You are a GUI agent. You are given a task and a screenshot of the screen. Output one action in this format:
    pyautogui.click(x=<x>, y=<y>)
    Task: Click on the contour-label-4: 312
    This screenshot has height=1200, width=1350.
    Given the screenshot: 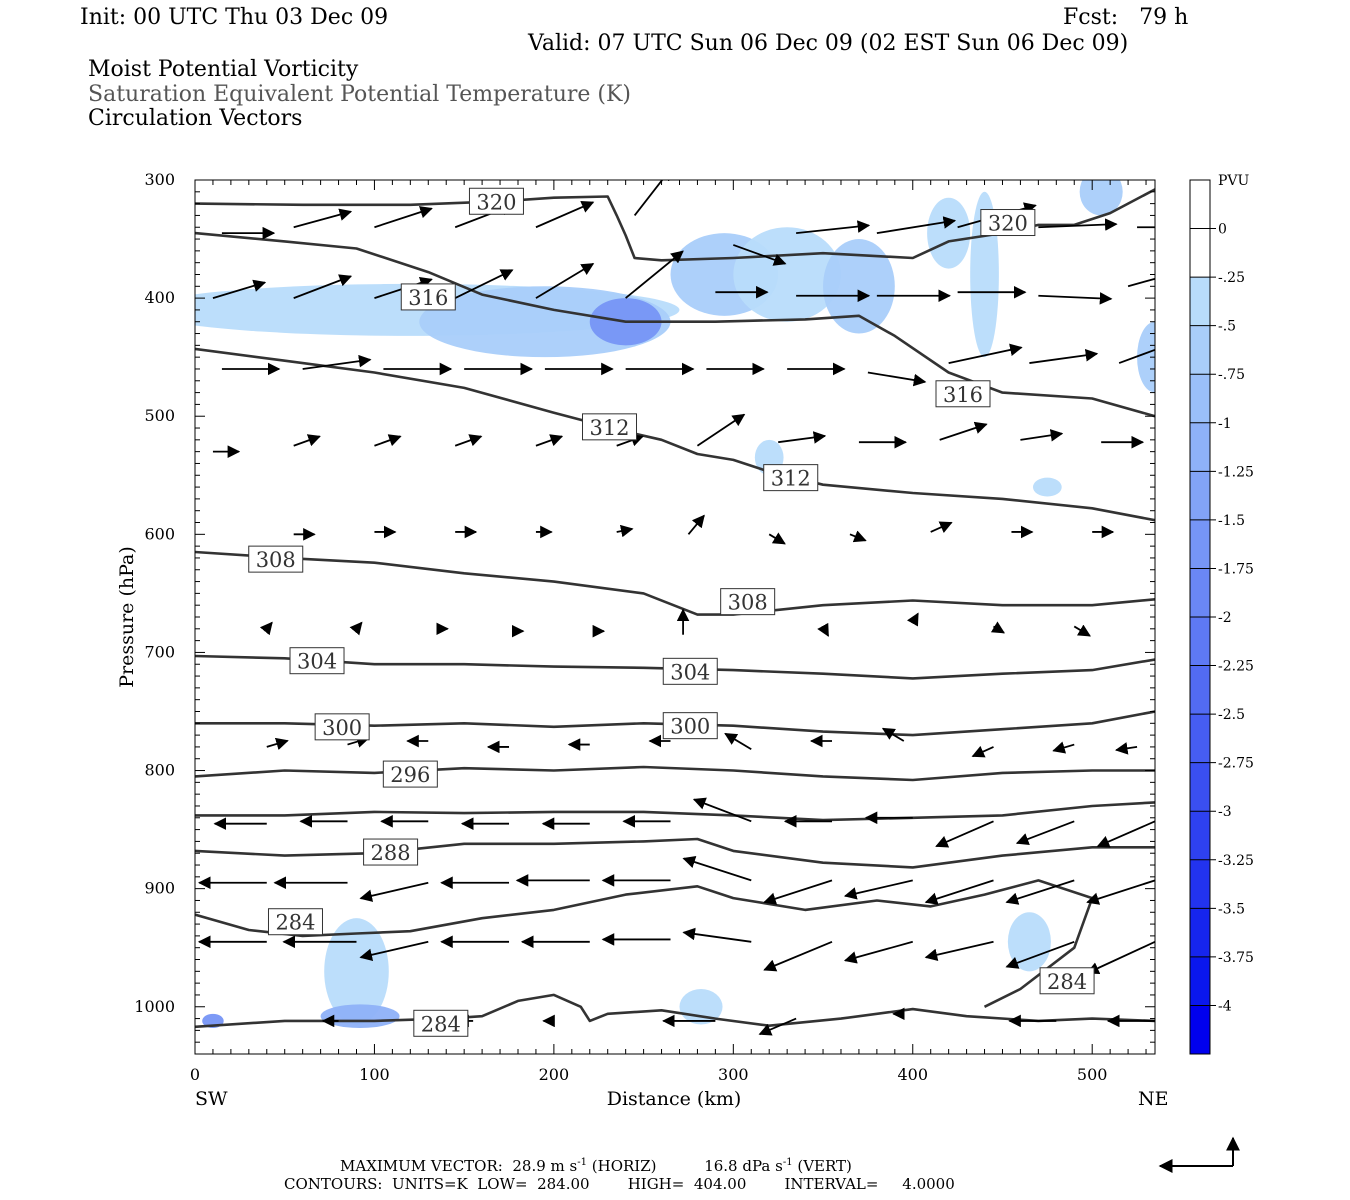 What is the action you would take?
    pyautogui.click(x=610, y=427)
    